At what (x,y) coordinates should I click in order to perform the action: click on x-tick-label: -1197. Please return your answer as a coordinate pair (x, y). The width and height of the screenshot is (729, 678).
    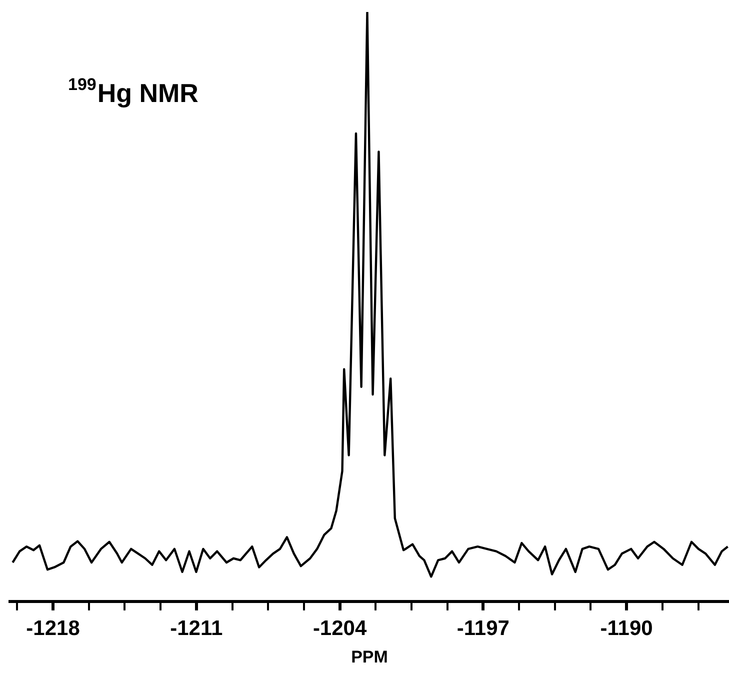
    Looking at the image, I should click on (483, 628).